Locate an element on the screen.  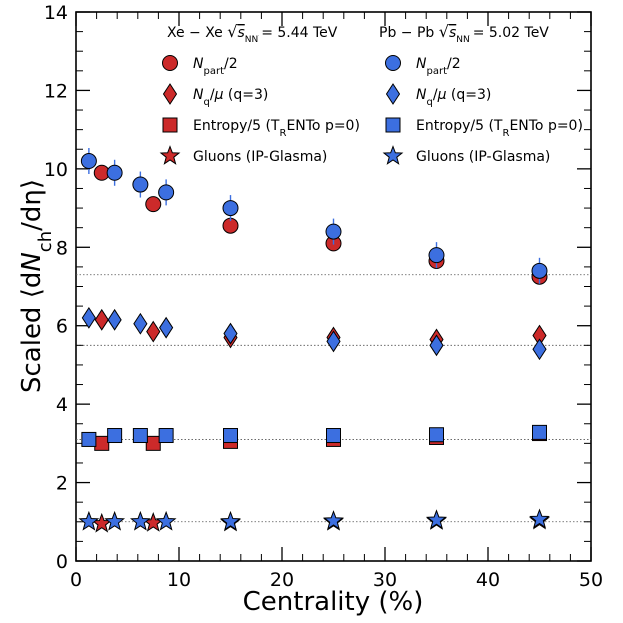
x-tick-label: 10 is located at coordinates (179, 580).